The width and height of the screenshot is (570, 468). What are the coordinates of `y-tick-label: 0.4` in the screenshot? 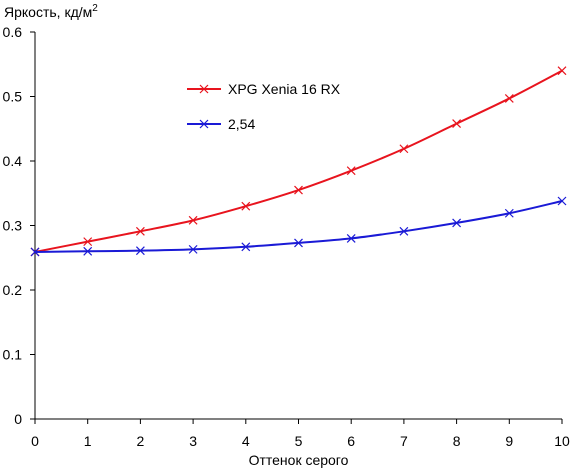 It's located at (13, 161).